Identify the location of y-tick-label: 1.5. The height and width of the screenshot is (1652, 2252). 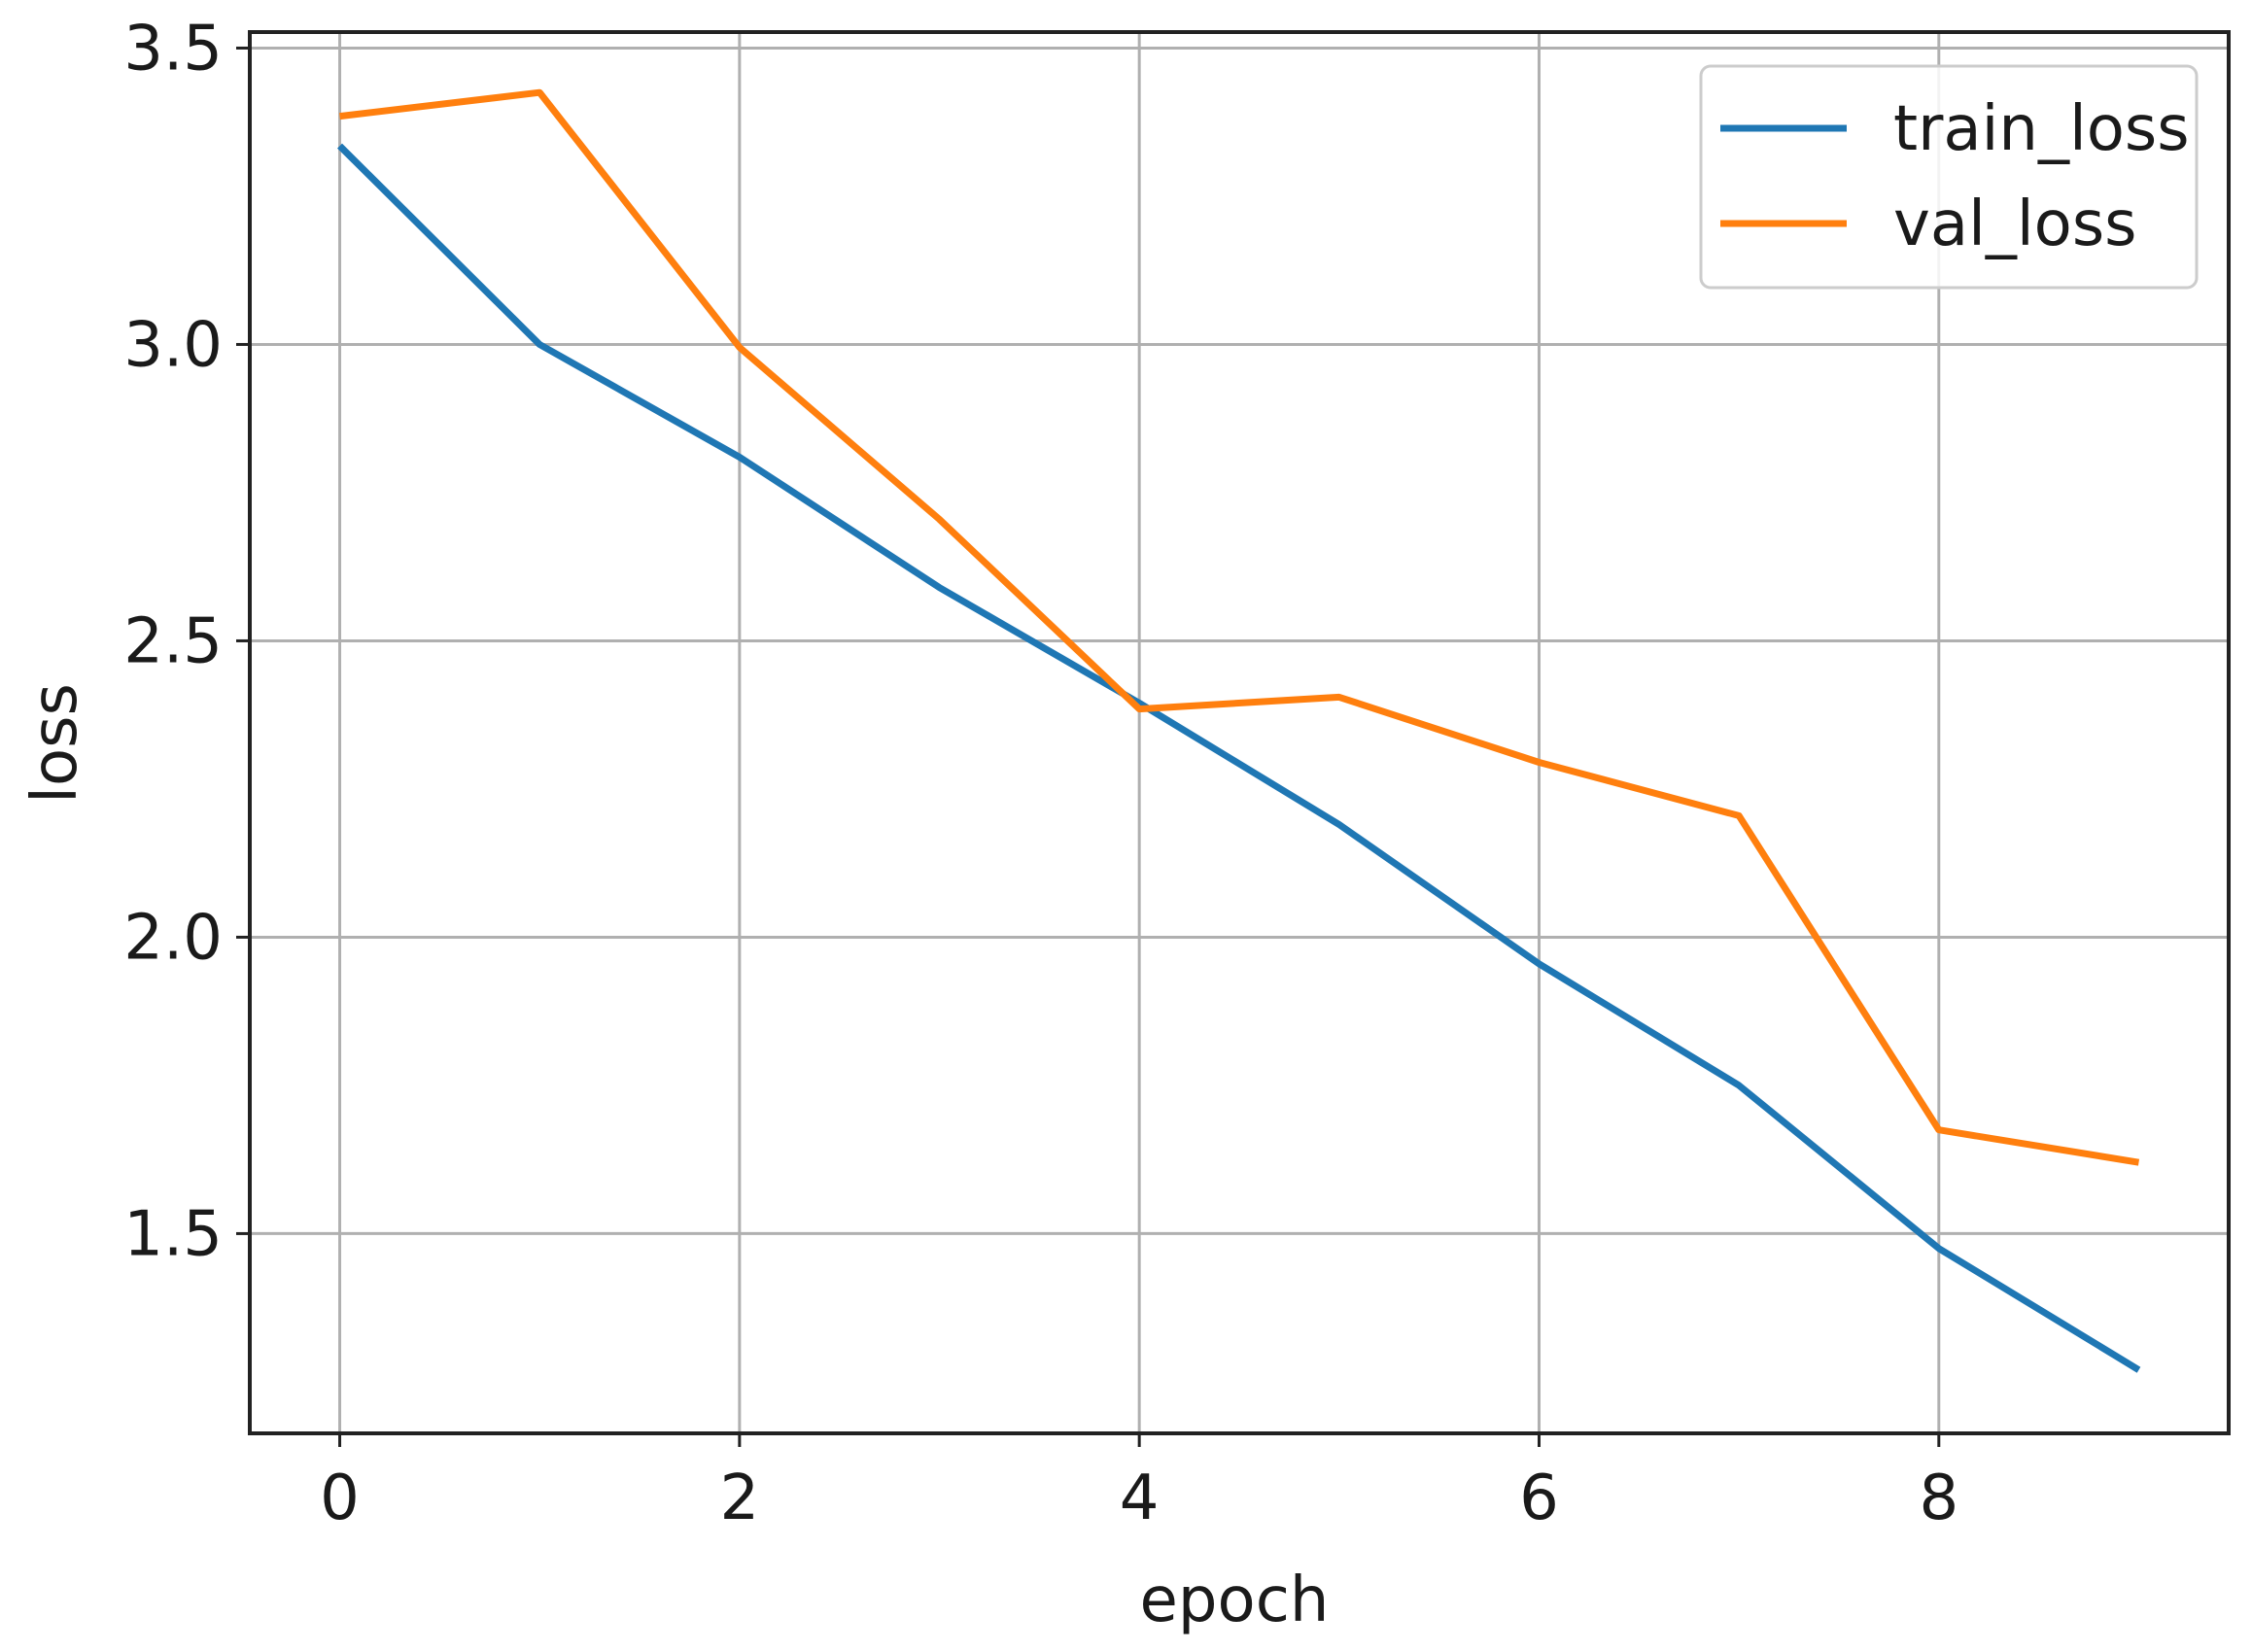
(173, 1234).